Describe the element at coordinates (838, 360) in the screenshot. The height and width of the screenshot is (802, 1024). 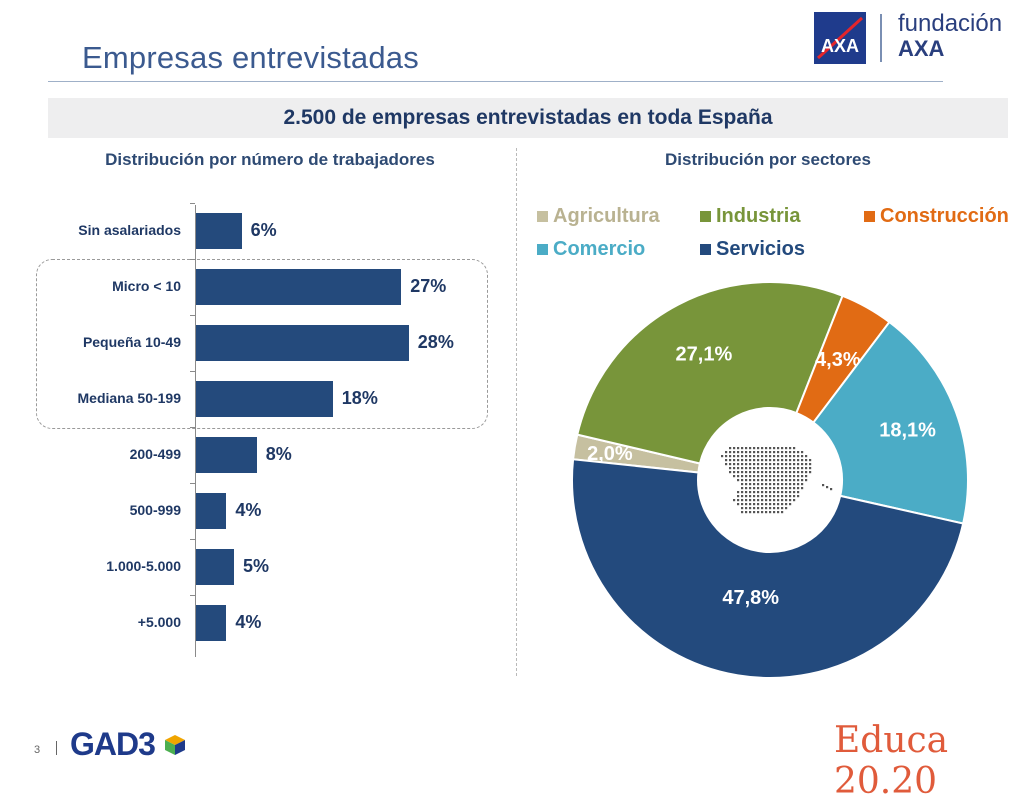
I see `donut-value-label: 4,3%` at that location.